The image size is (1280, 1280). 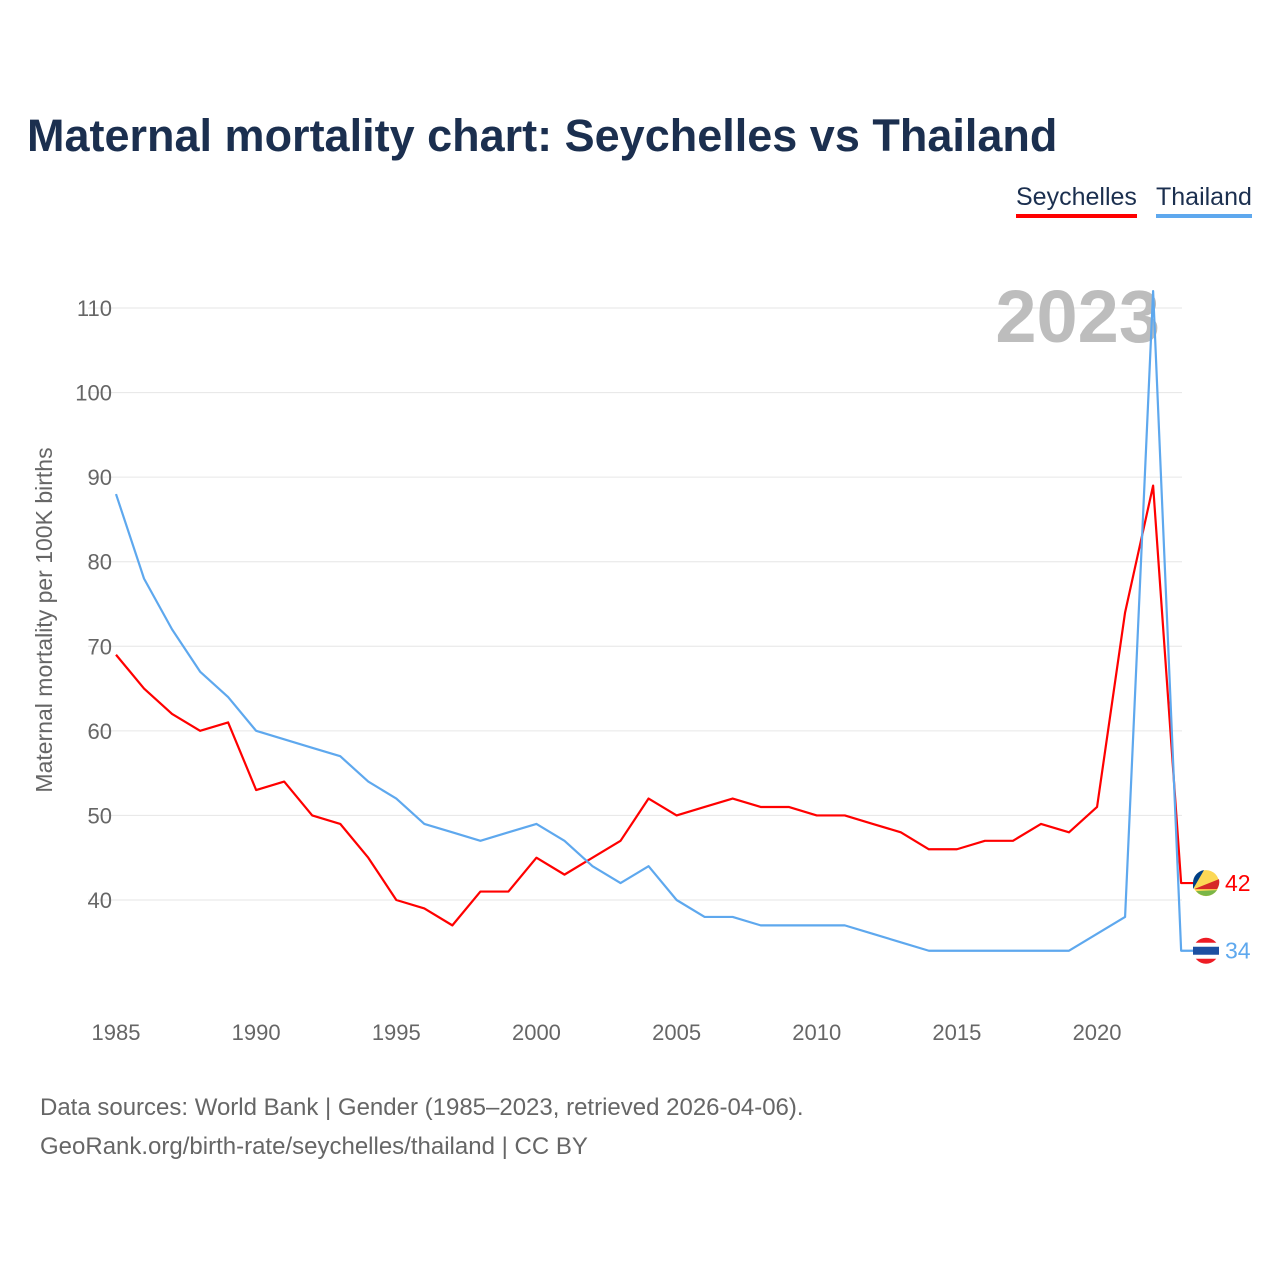 I want to click on y-tick-label: 100, so click(x=93, y=393).